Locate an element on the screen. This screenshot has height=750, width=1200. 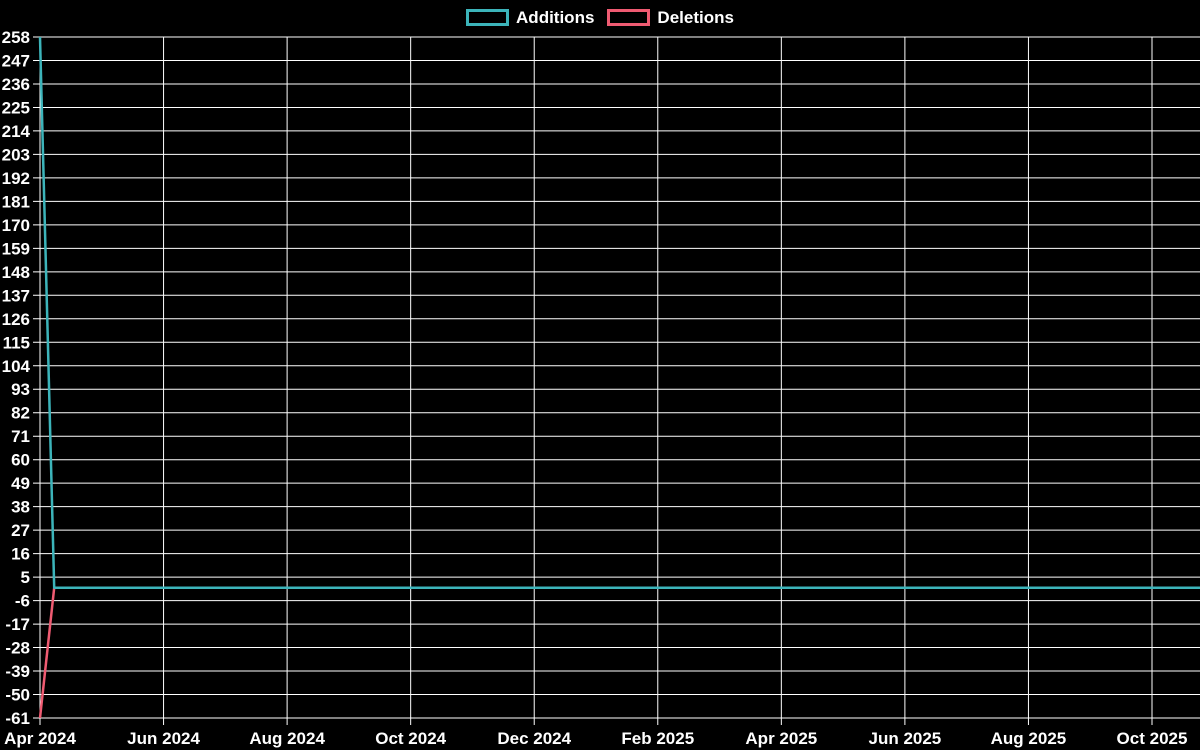
y-tick-label: 71 is located at coordinates (20, 436).